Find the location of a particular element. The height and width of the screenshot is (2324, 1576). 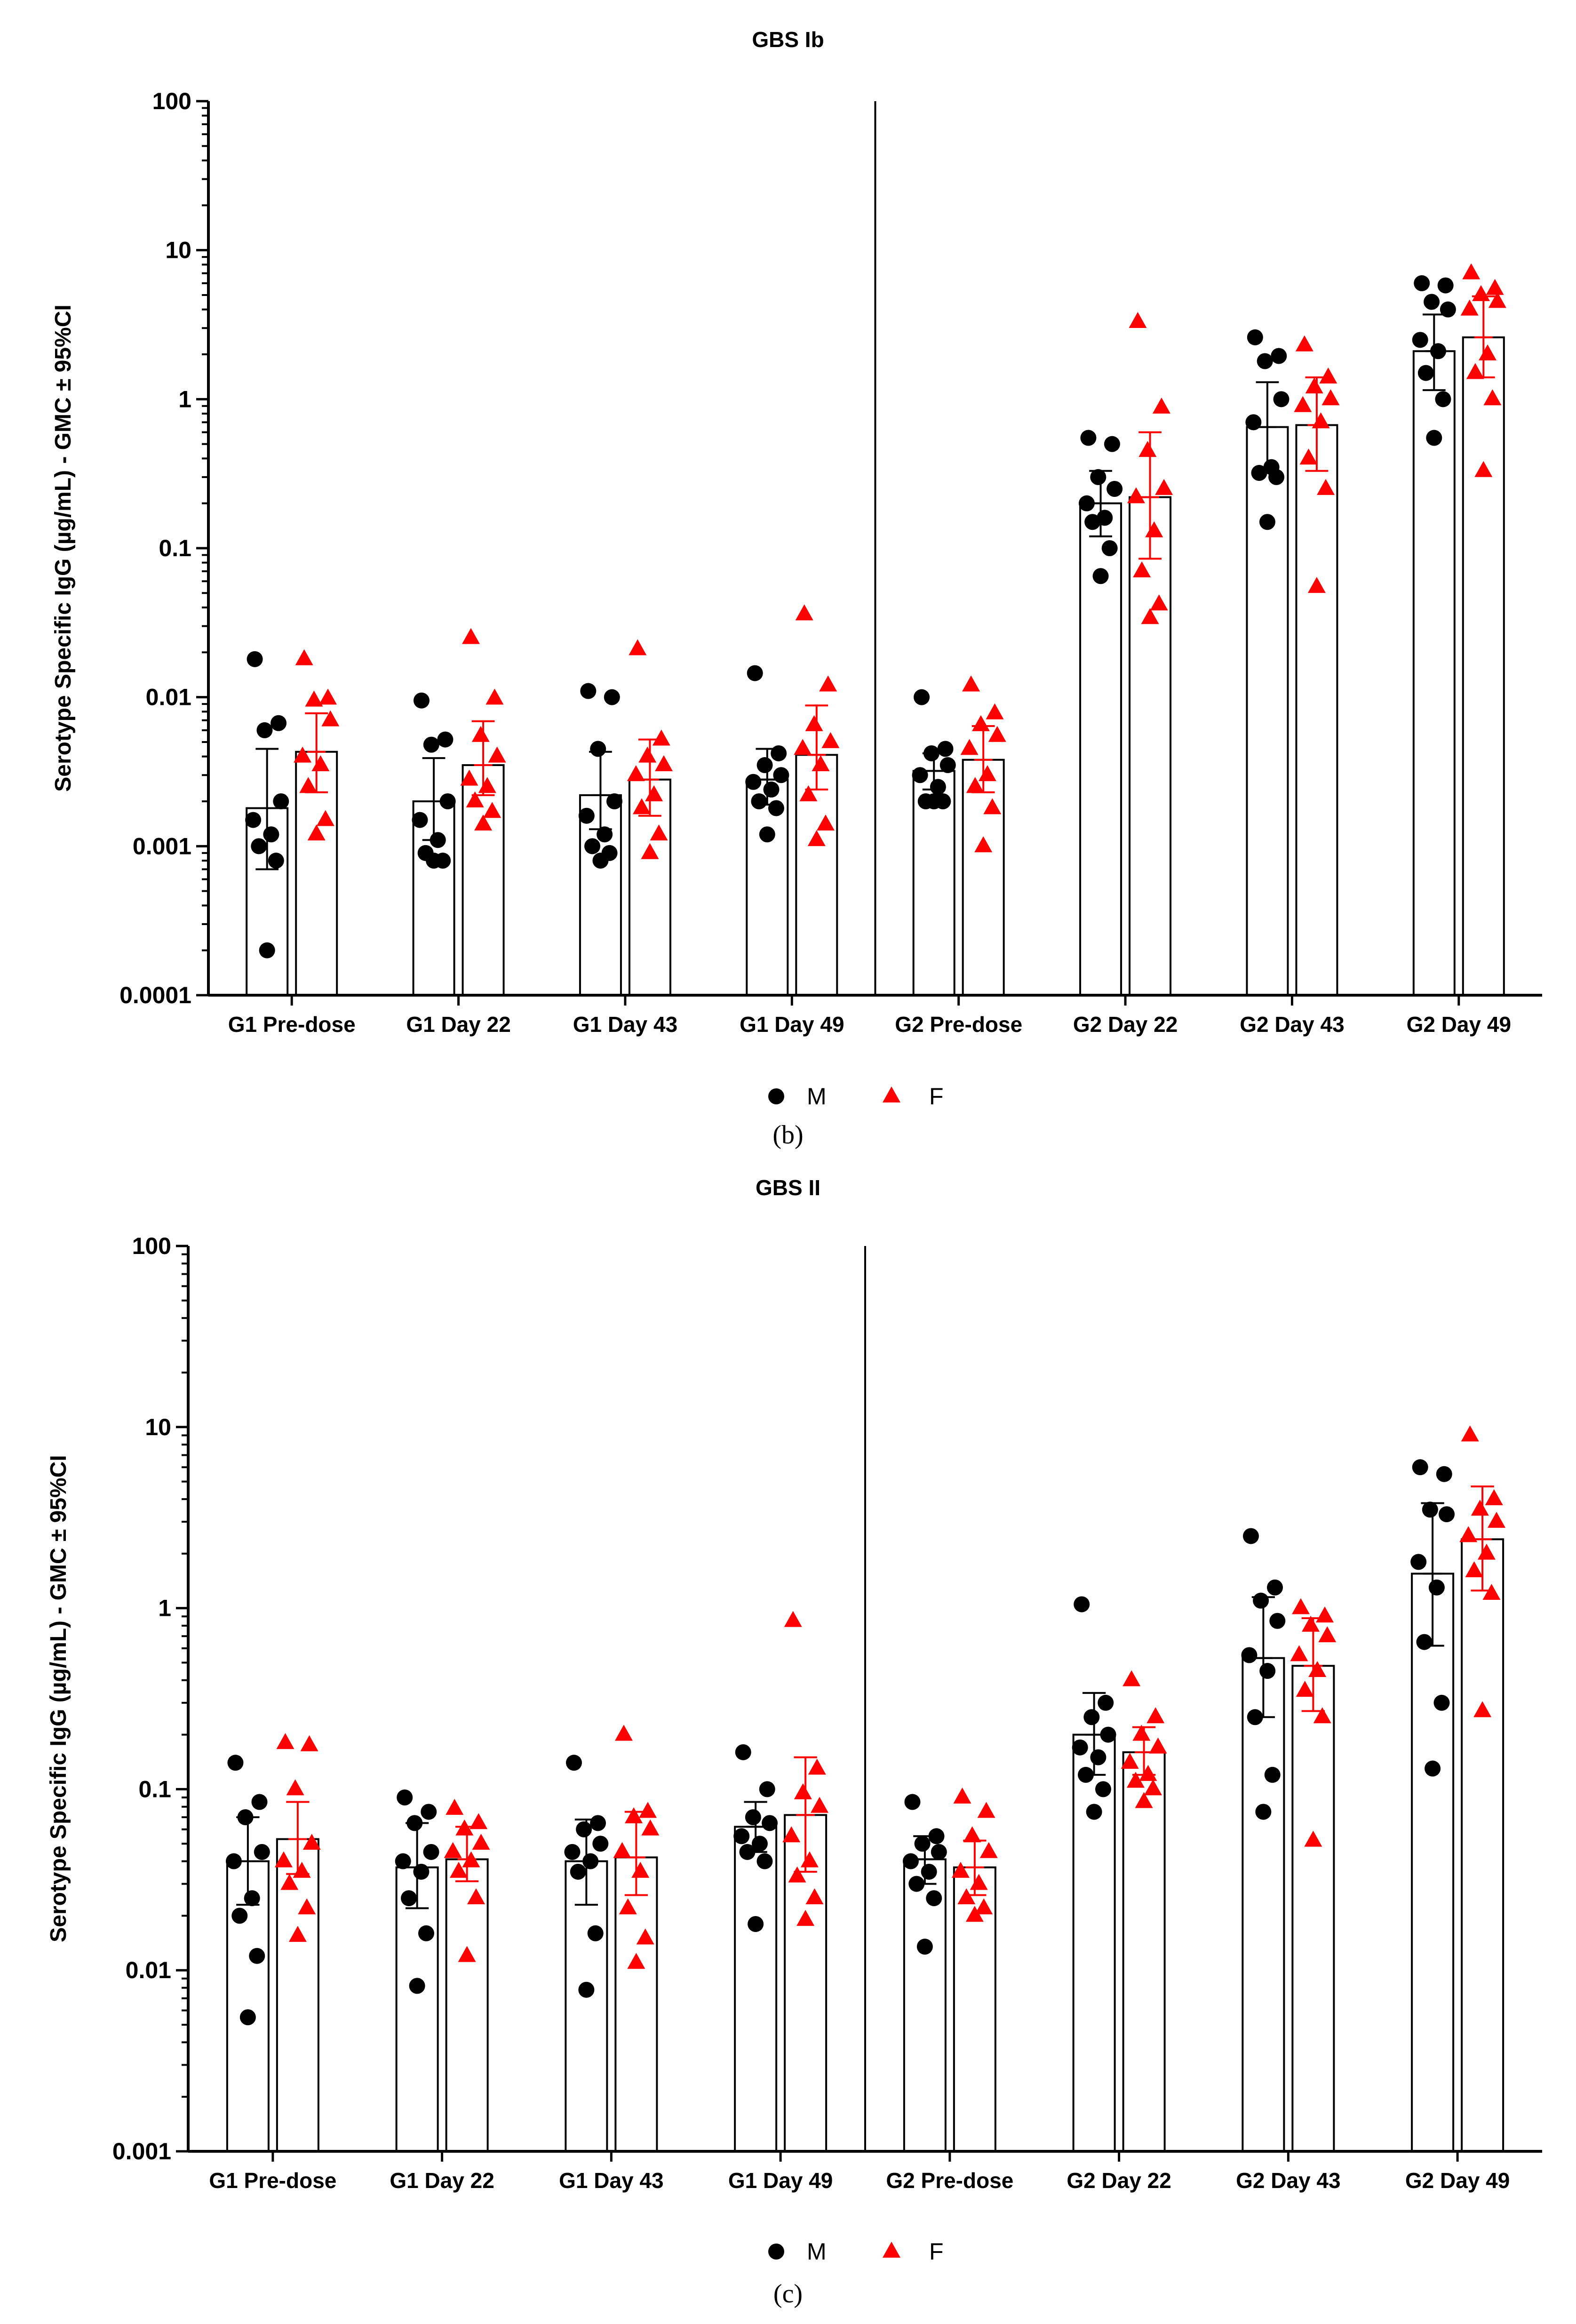

y-tick-label: 1 is located at coordinates (164, 1608).